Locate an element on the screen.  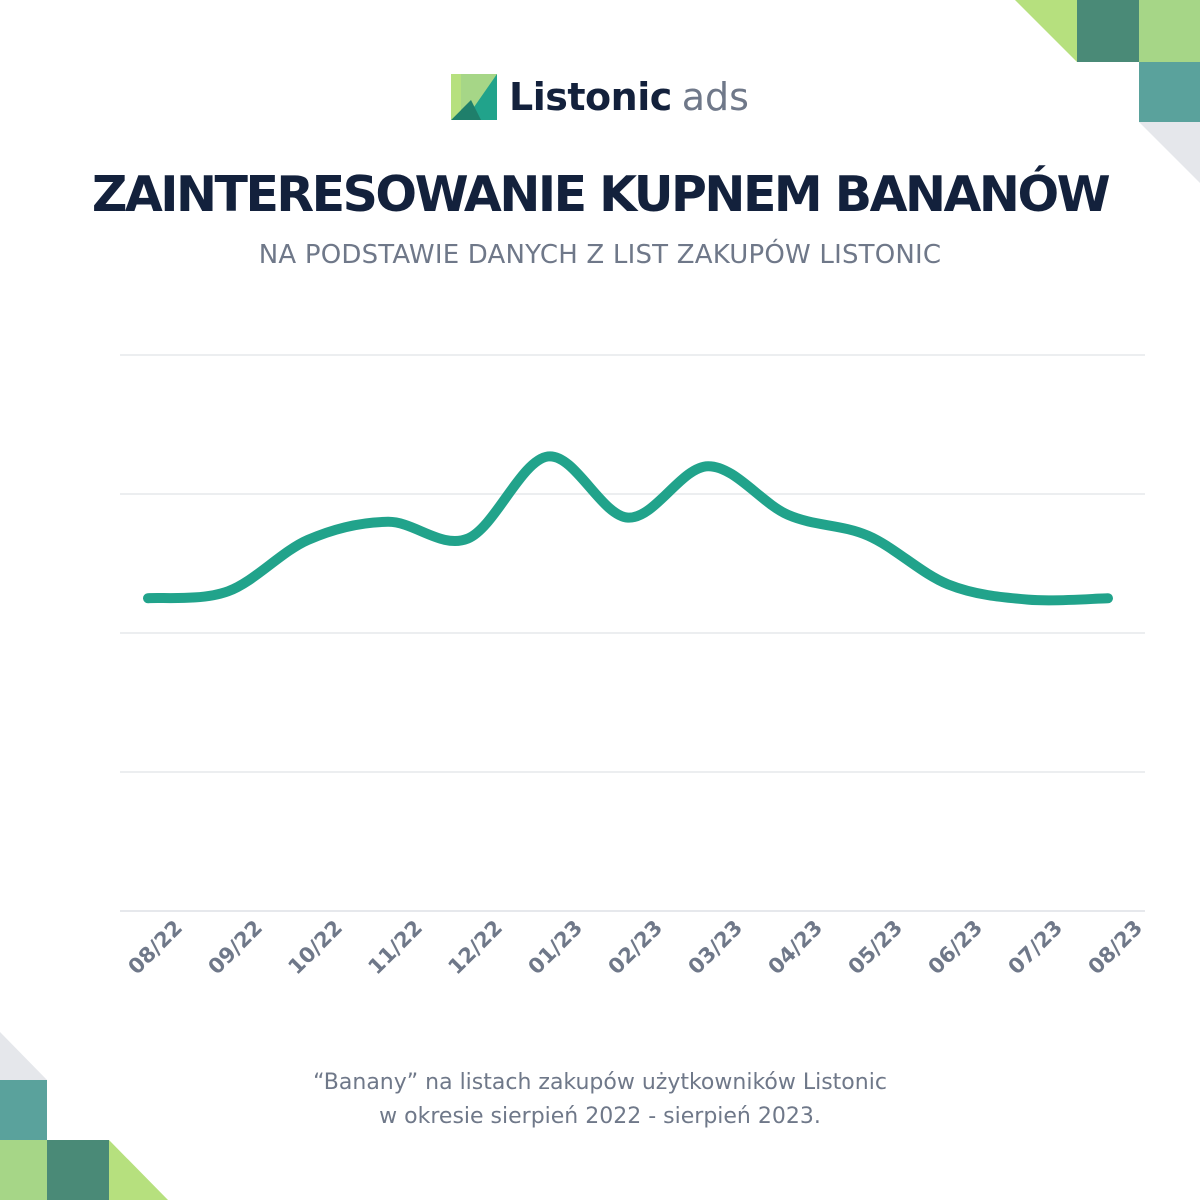
x-tick-label: 07/23 is located at coordinates (1035, 947).